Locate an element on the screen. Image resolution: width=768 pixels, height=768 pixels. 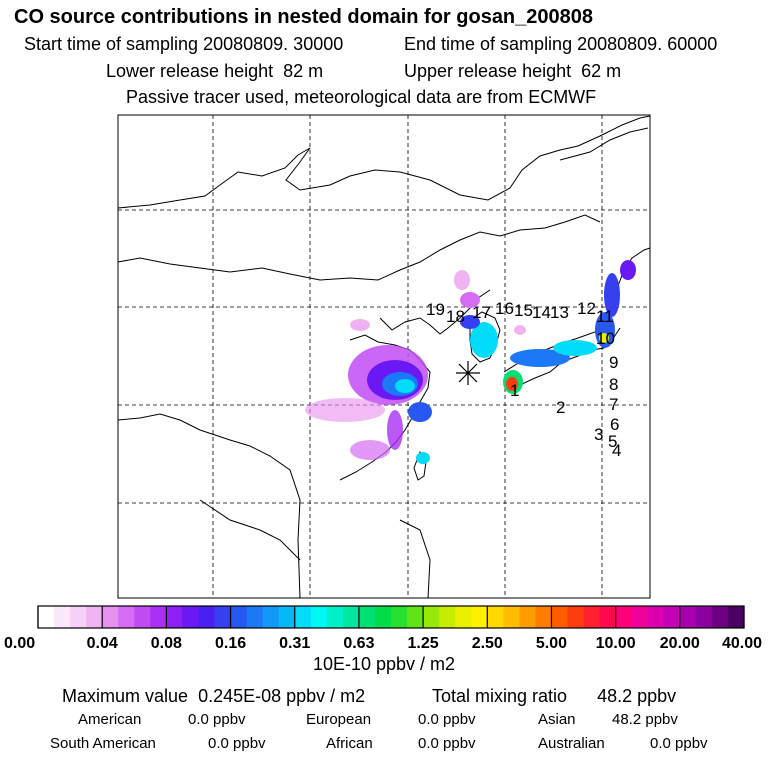
start-time-value: 20080809. 30000 is located at coordinates (273, 44).